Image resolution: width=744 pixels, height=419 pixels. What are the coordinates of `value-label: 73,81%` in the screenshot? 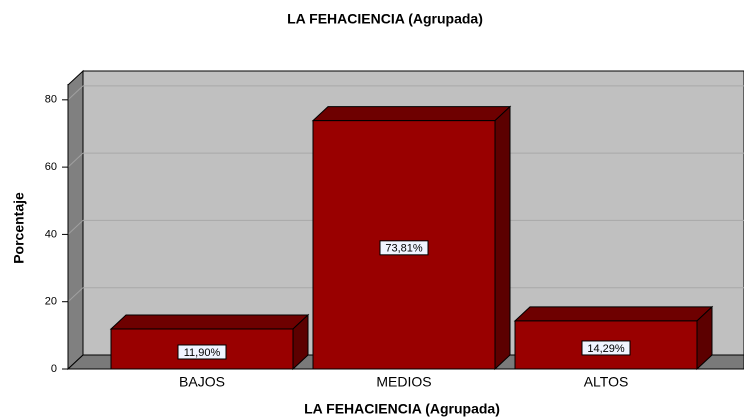 It's located at (404, 249).